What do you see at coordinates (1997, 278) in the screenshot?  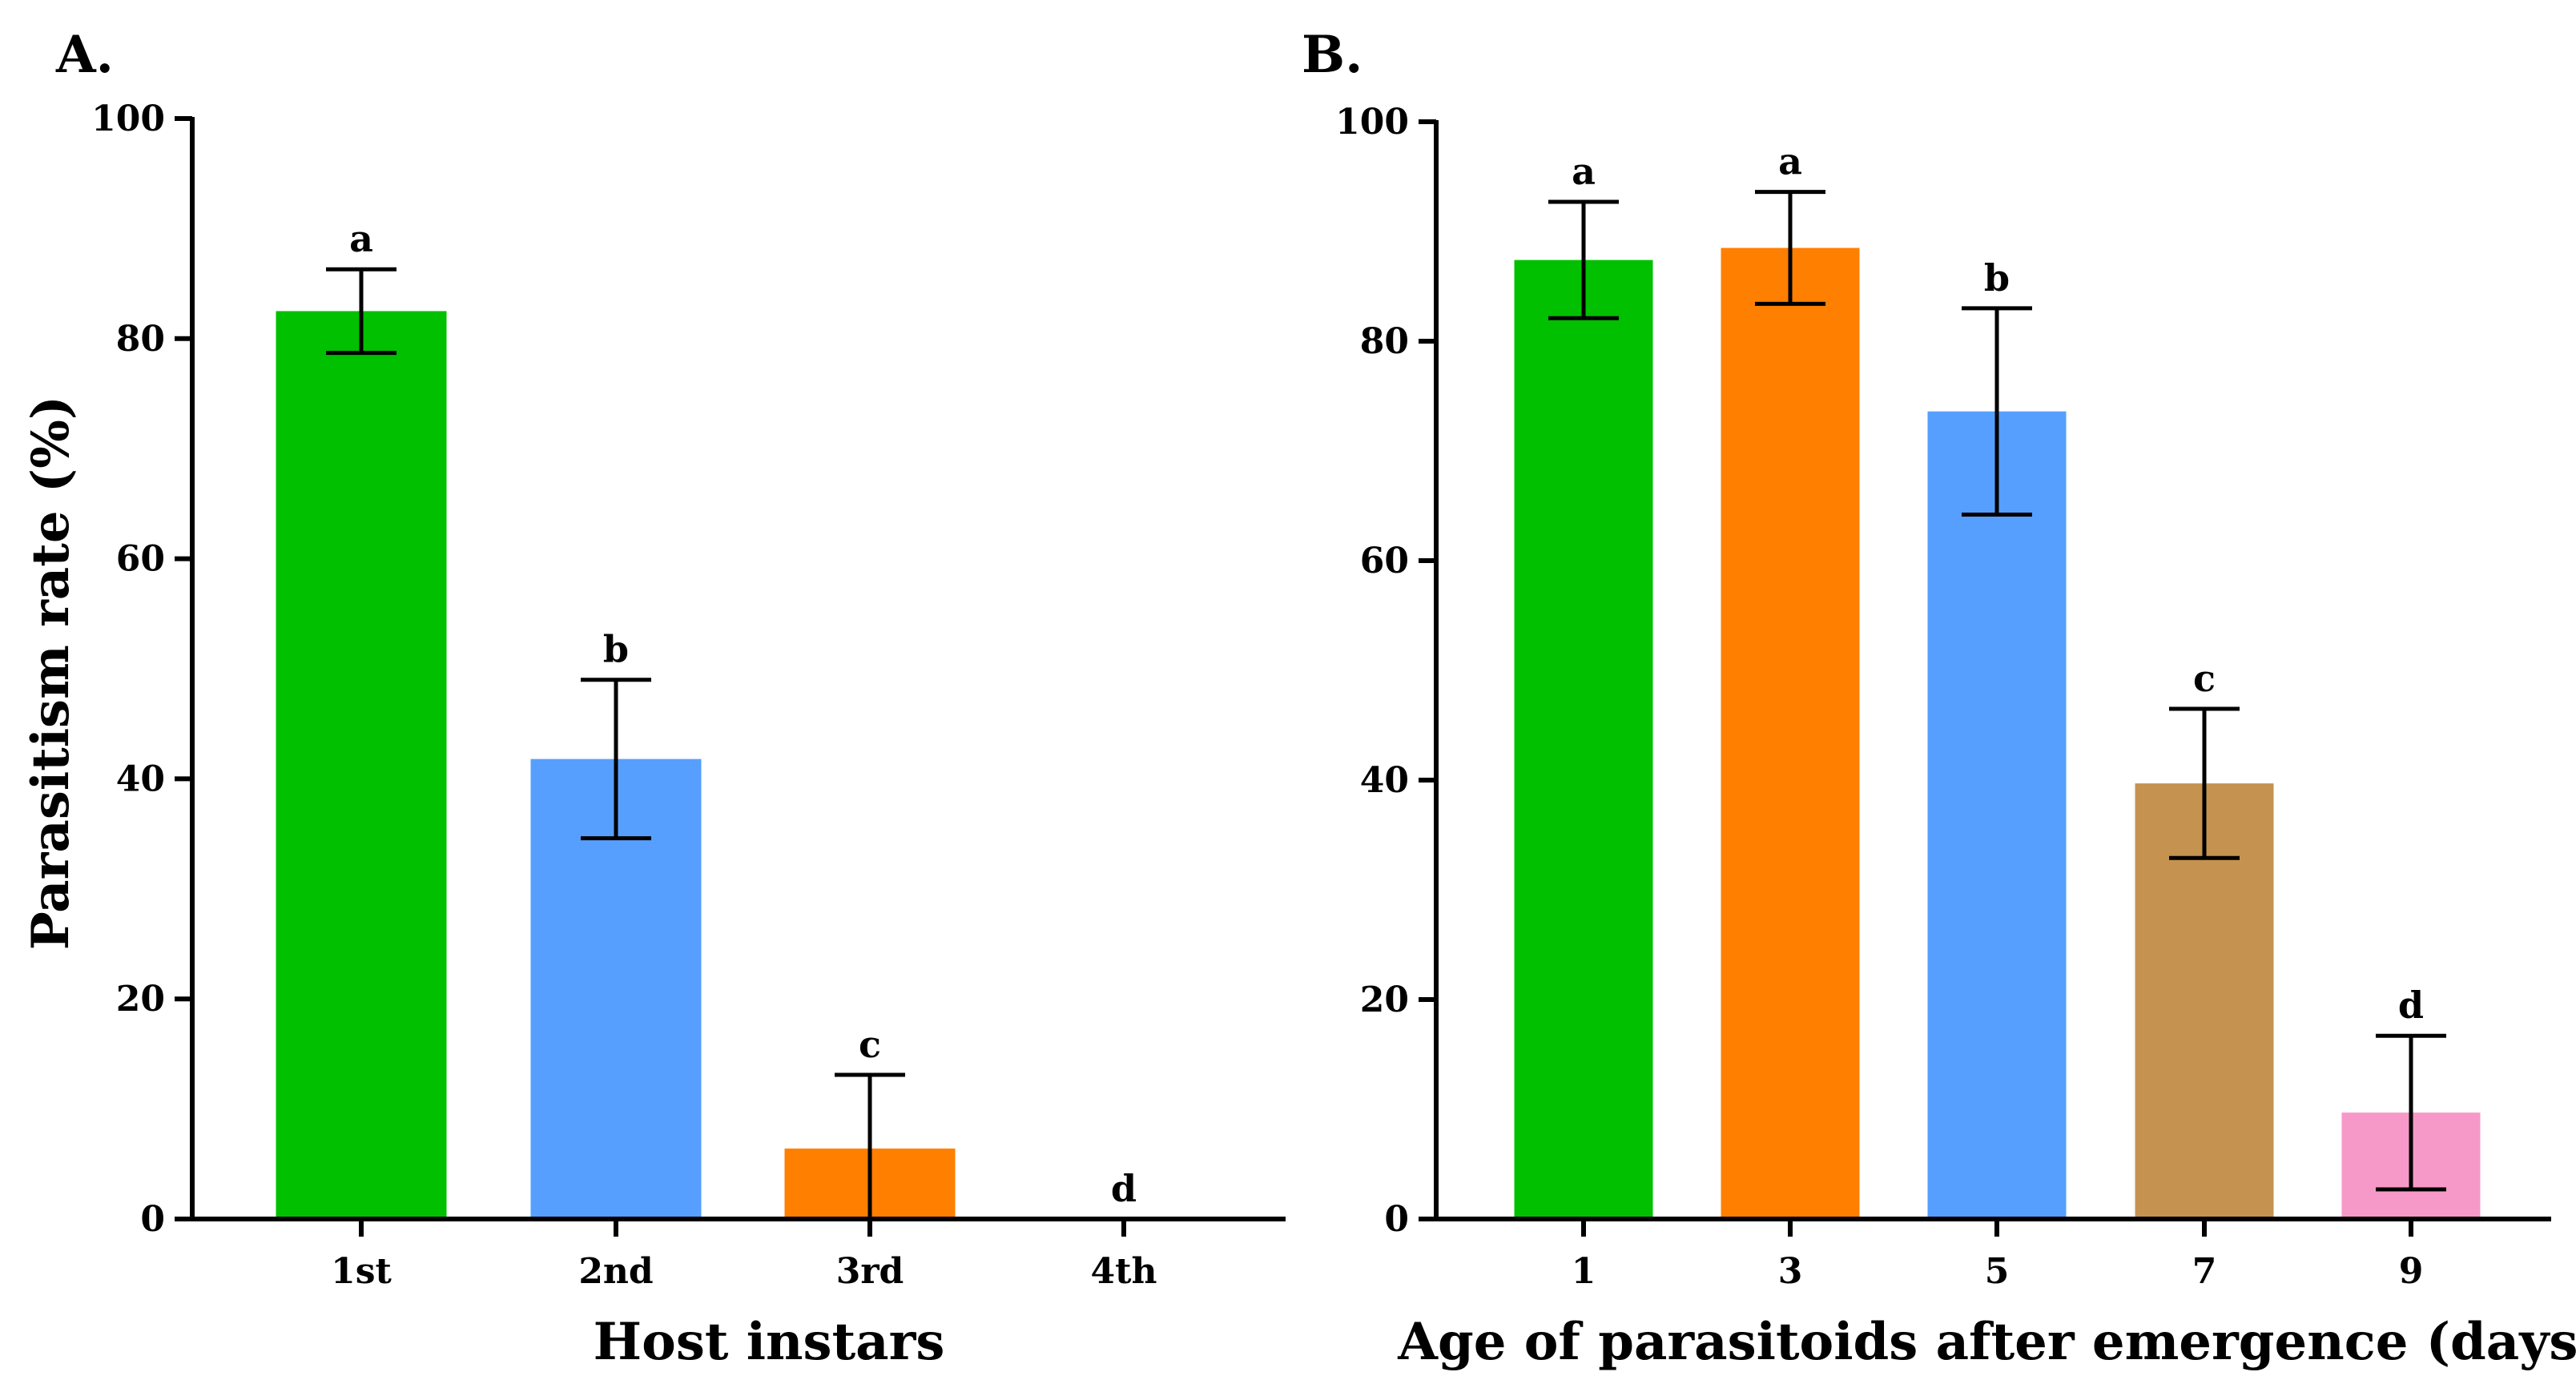 I see `panel-b-significance-letter: b` at bounding box center [1997, 278].